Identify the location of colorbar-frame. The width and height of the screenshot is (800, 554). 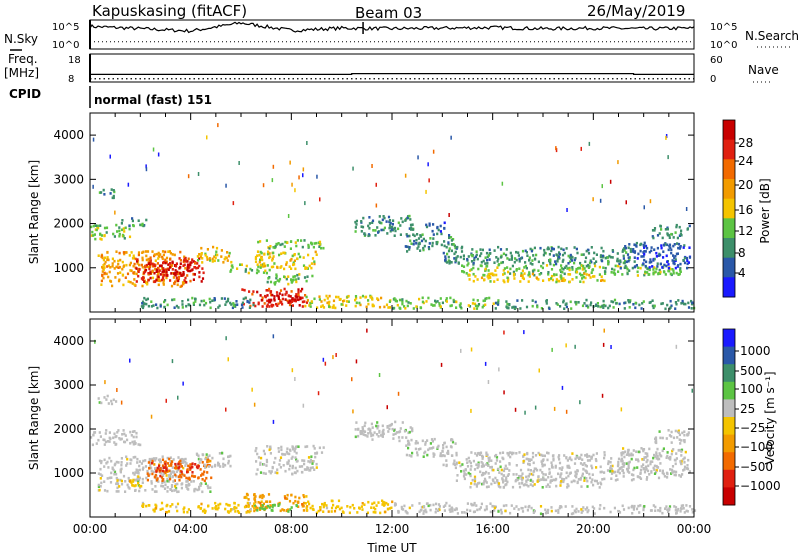
(729, 417).